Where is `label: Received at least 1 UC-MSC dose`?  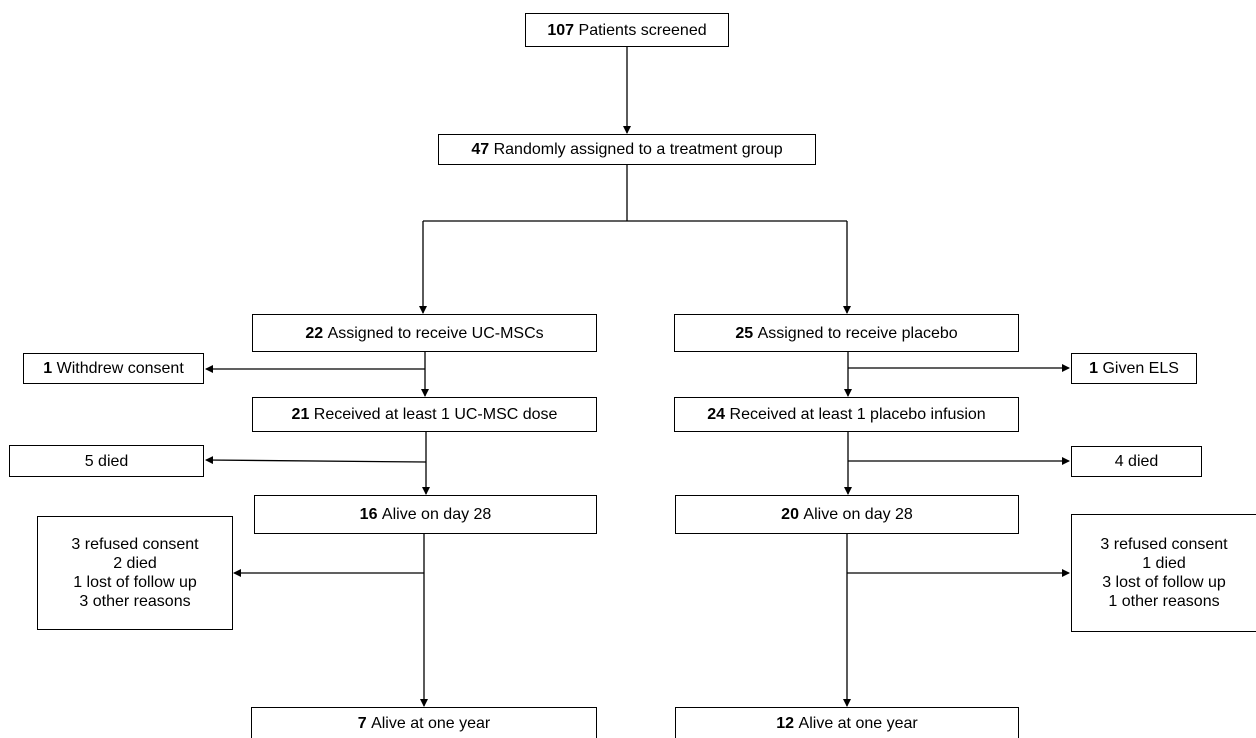
label: Received at least 1 UC-MSC dose is located at coordinates (435, 414).